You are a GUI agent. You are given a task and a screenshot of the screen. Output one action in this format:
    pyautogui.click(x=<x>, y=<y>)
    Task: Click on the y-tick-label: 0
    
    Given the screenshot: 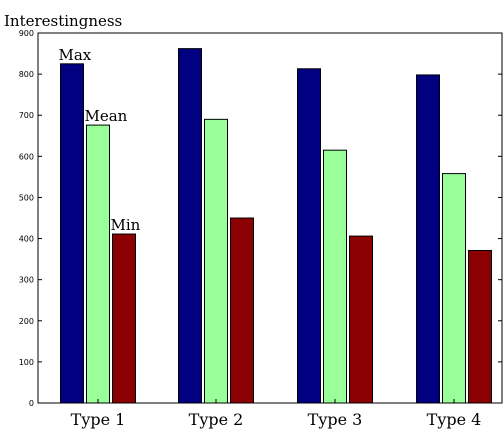 What is the action you would take?
    pyautogui.click(x=31, y=403)
    